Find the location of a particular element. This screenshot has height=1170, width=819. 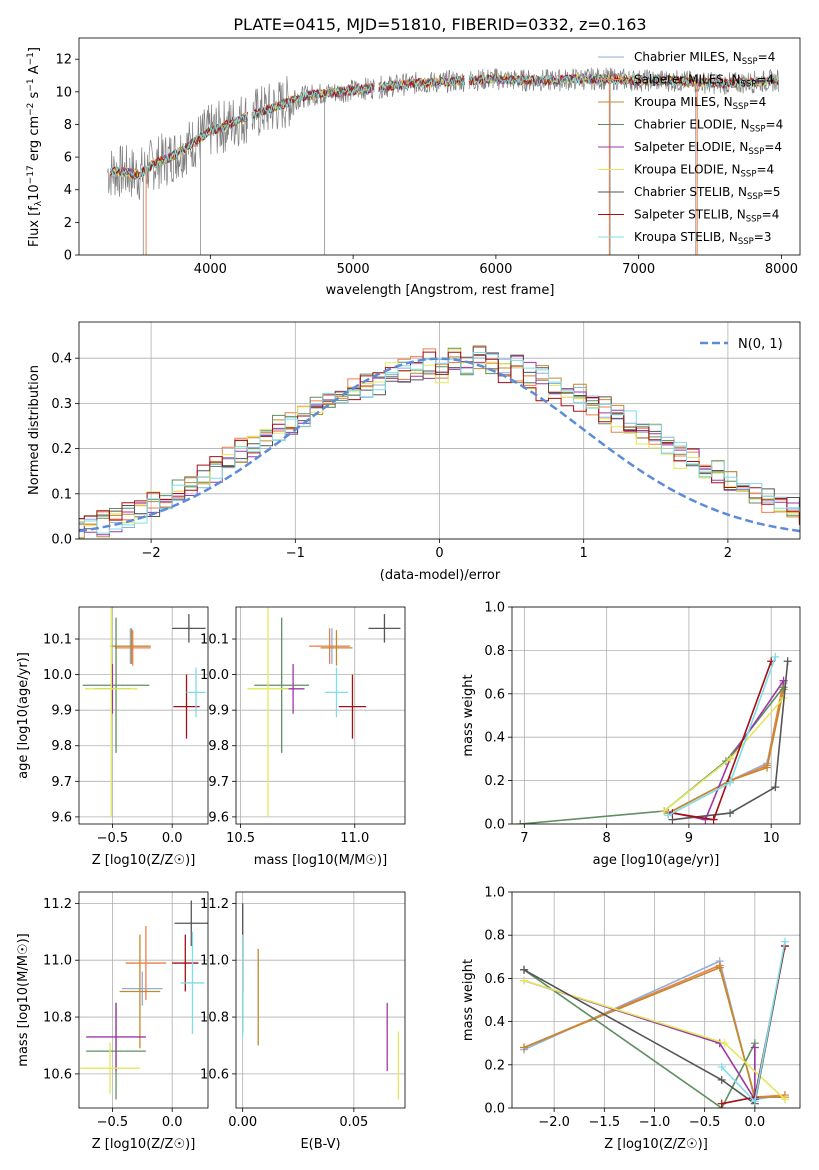

spectrum-ytick-label: 2 is located at coordinates (68, 223).